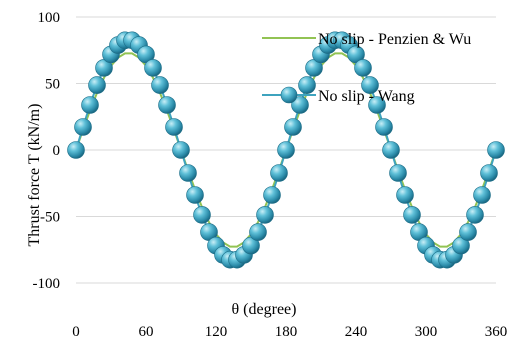  What do you see at coordinates (366, 96) in the screenshot?
I see `legend-label-wang: No slip - Wang` at bounding box center [366, 96].